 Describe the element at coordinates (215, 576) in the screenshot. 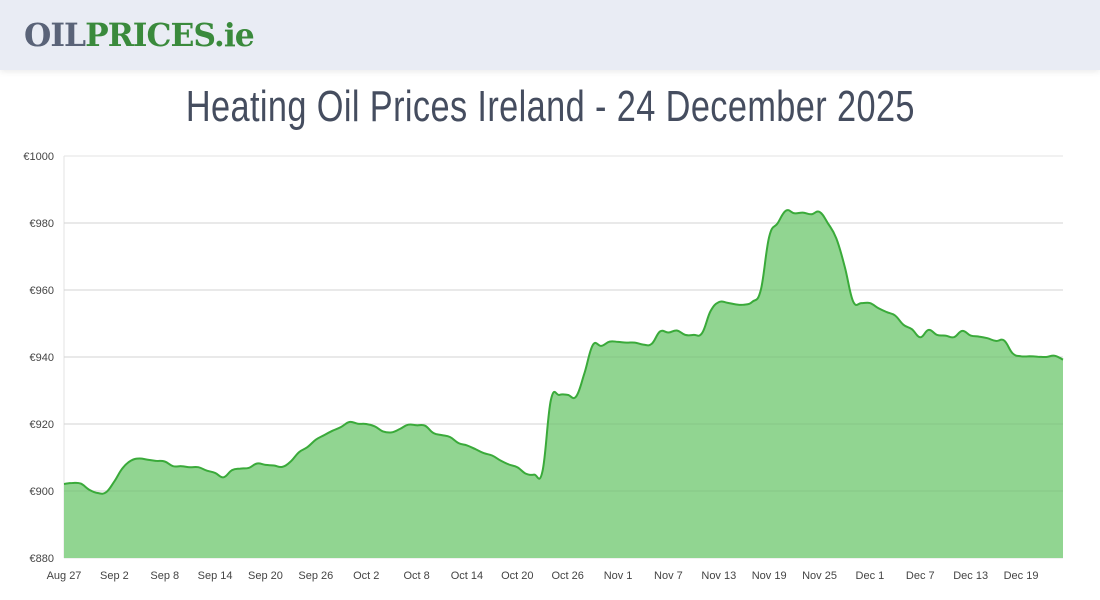

I see `x-tick-label: Sep 14` at that location.